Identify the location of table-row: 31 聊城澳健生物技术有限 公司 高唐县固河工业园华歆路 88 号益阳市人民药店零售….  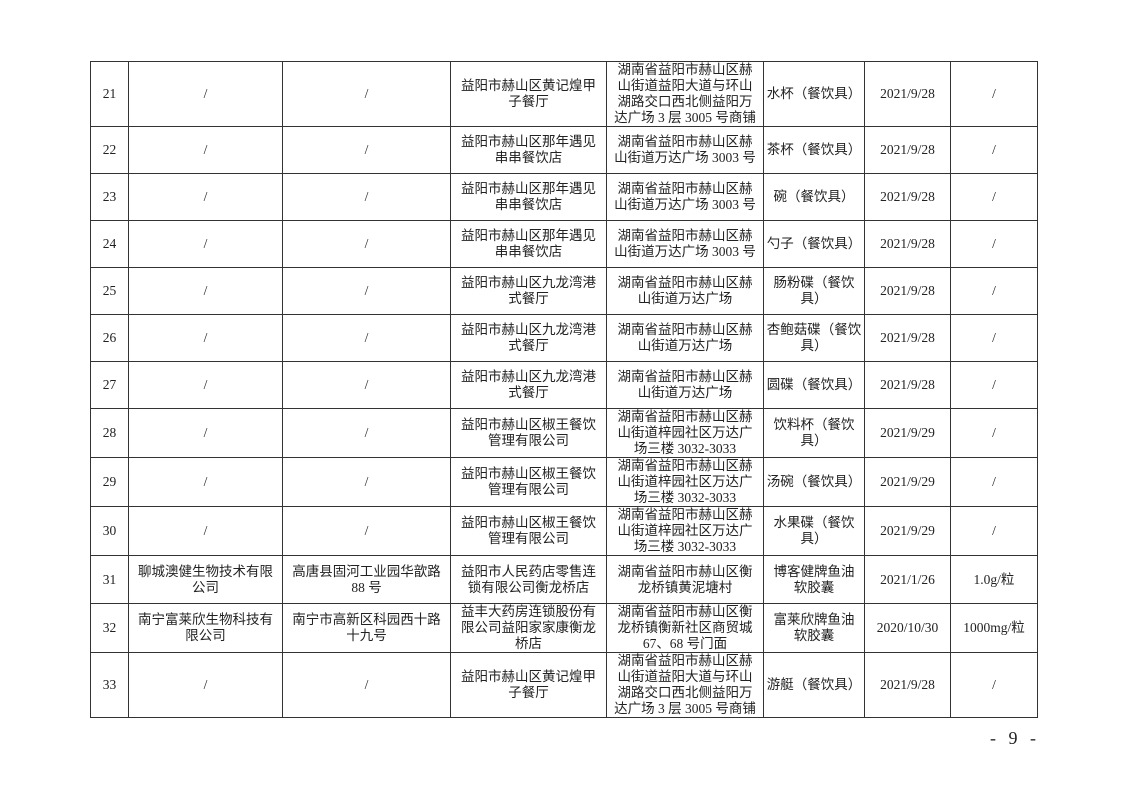
(564, 579).